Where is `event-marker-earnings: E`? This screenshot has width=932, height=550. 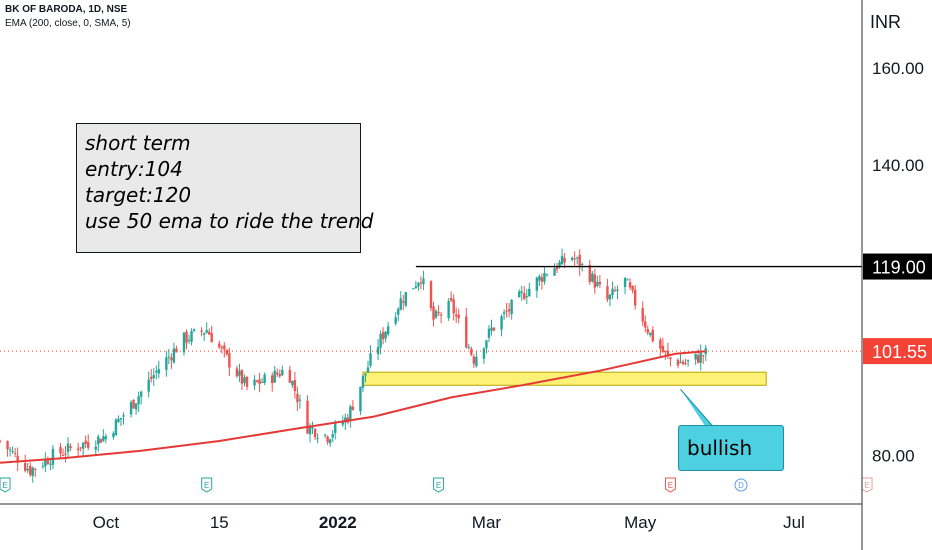 event-marker-earnings: E is located at coordinates (5, 485).